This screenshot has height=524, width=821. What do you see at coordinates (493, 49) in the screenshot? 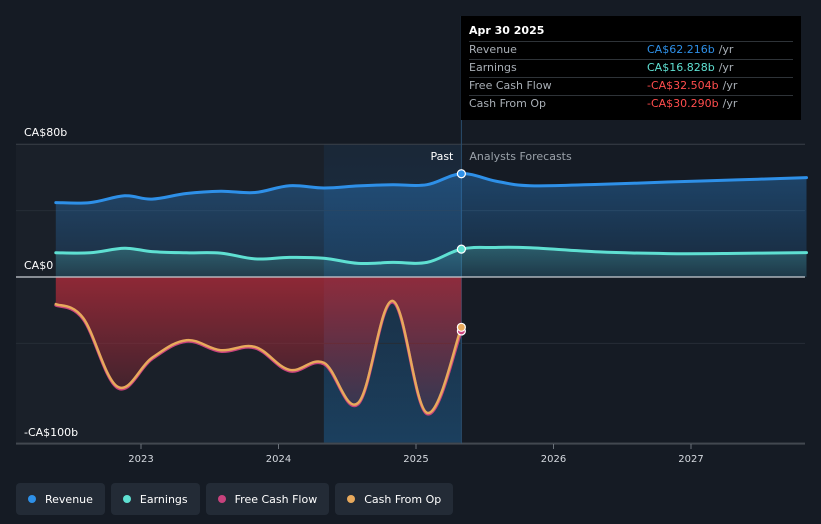
I see `tooltip-label: Revenue` at bounding box center [493, 49].